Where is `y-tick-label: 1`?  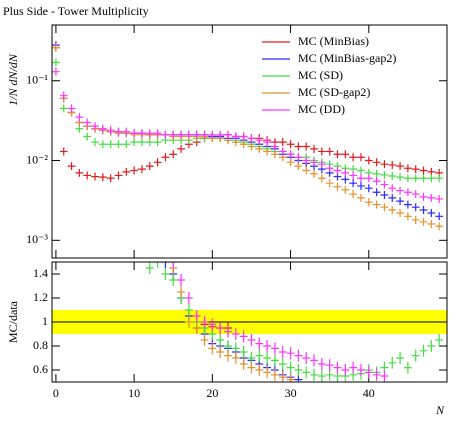
y-tick-label: 1 is located at coordinates (45, 321).